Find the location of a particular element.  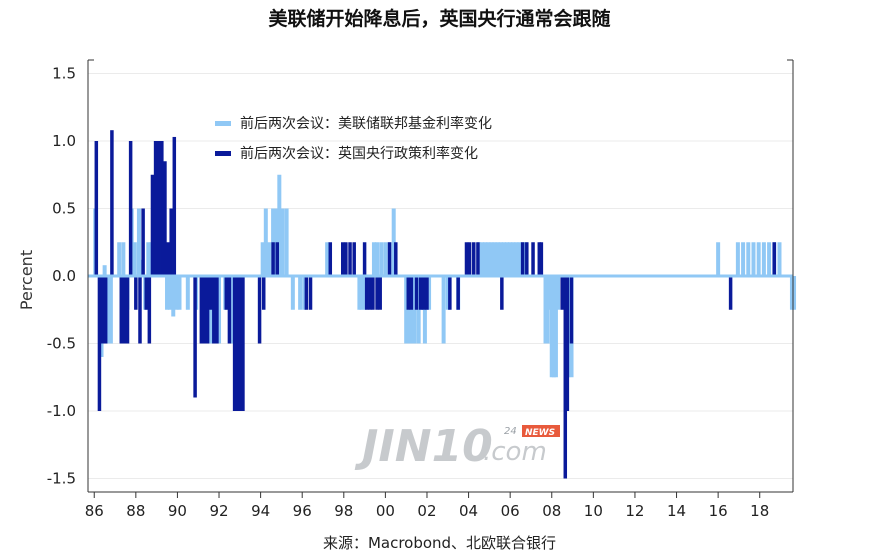

y-axis-ticks: 1.5 1.0 0.5 0.0 -0.5 -1.0 -1.5 is located at coordinates (61, 276).